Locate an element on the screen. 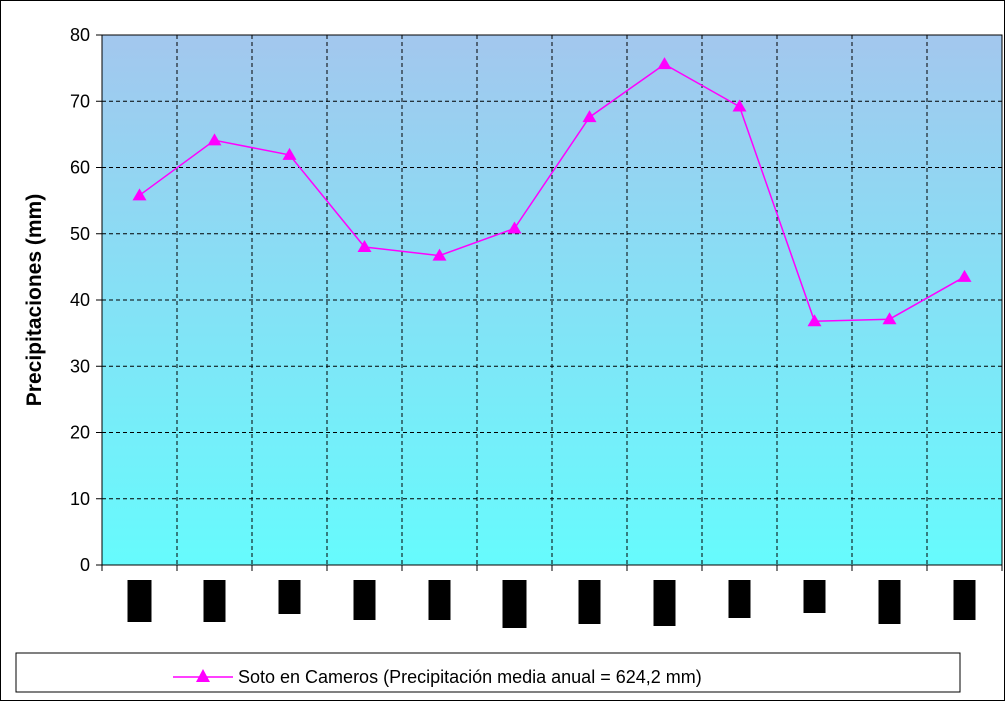  y-tick-label: 70 is located at coordinates (80, 101).